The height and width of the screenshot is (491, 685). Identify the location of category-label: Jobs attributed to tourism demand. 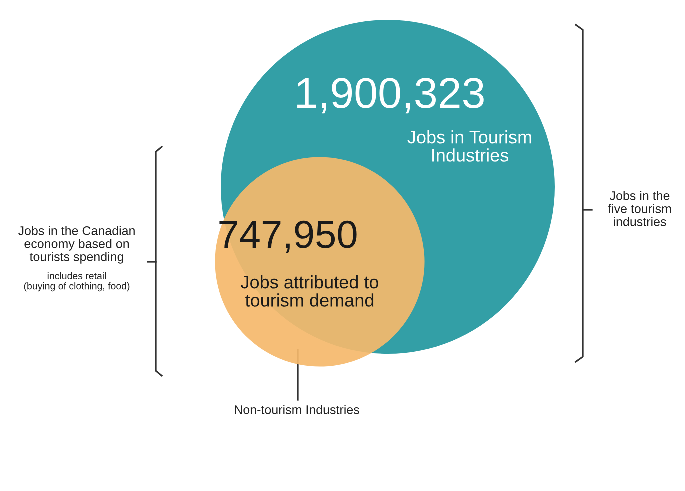
(310, 291).